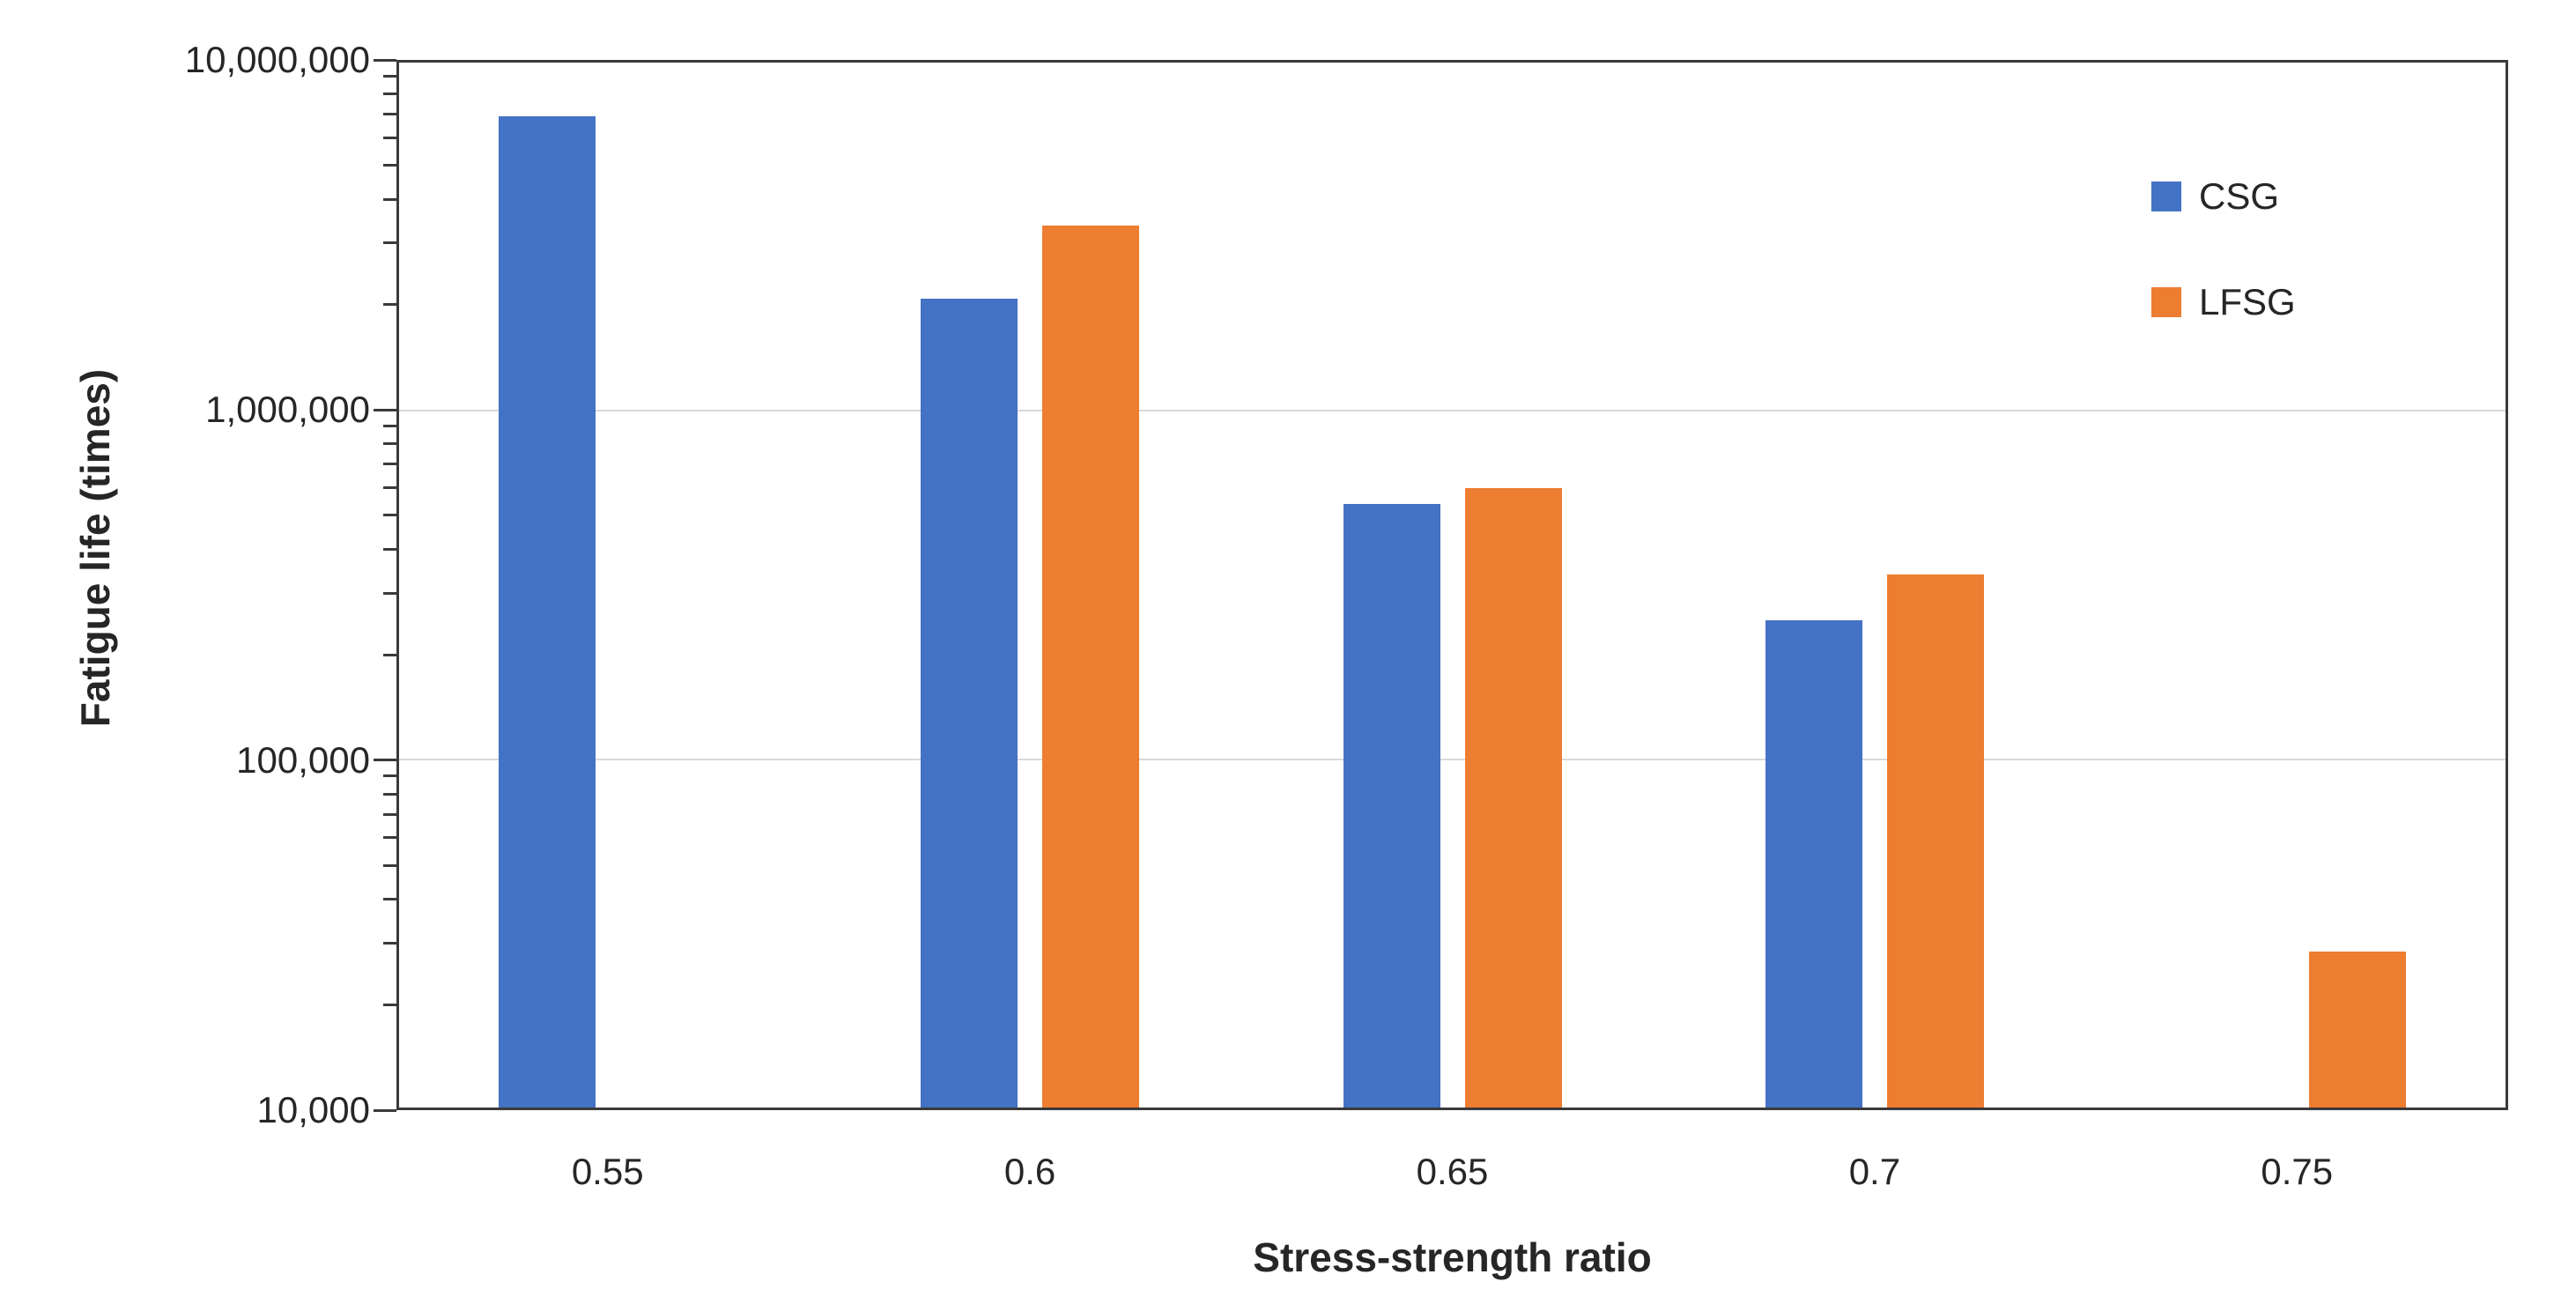  What do you see at coordinates (1029, 1172) in the screenshot?
I see `x-tick-label-0.6: 0.6` at bounding box center [1029, 1172].